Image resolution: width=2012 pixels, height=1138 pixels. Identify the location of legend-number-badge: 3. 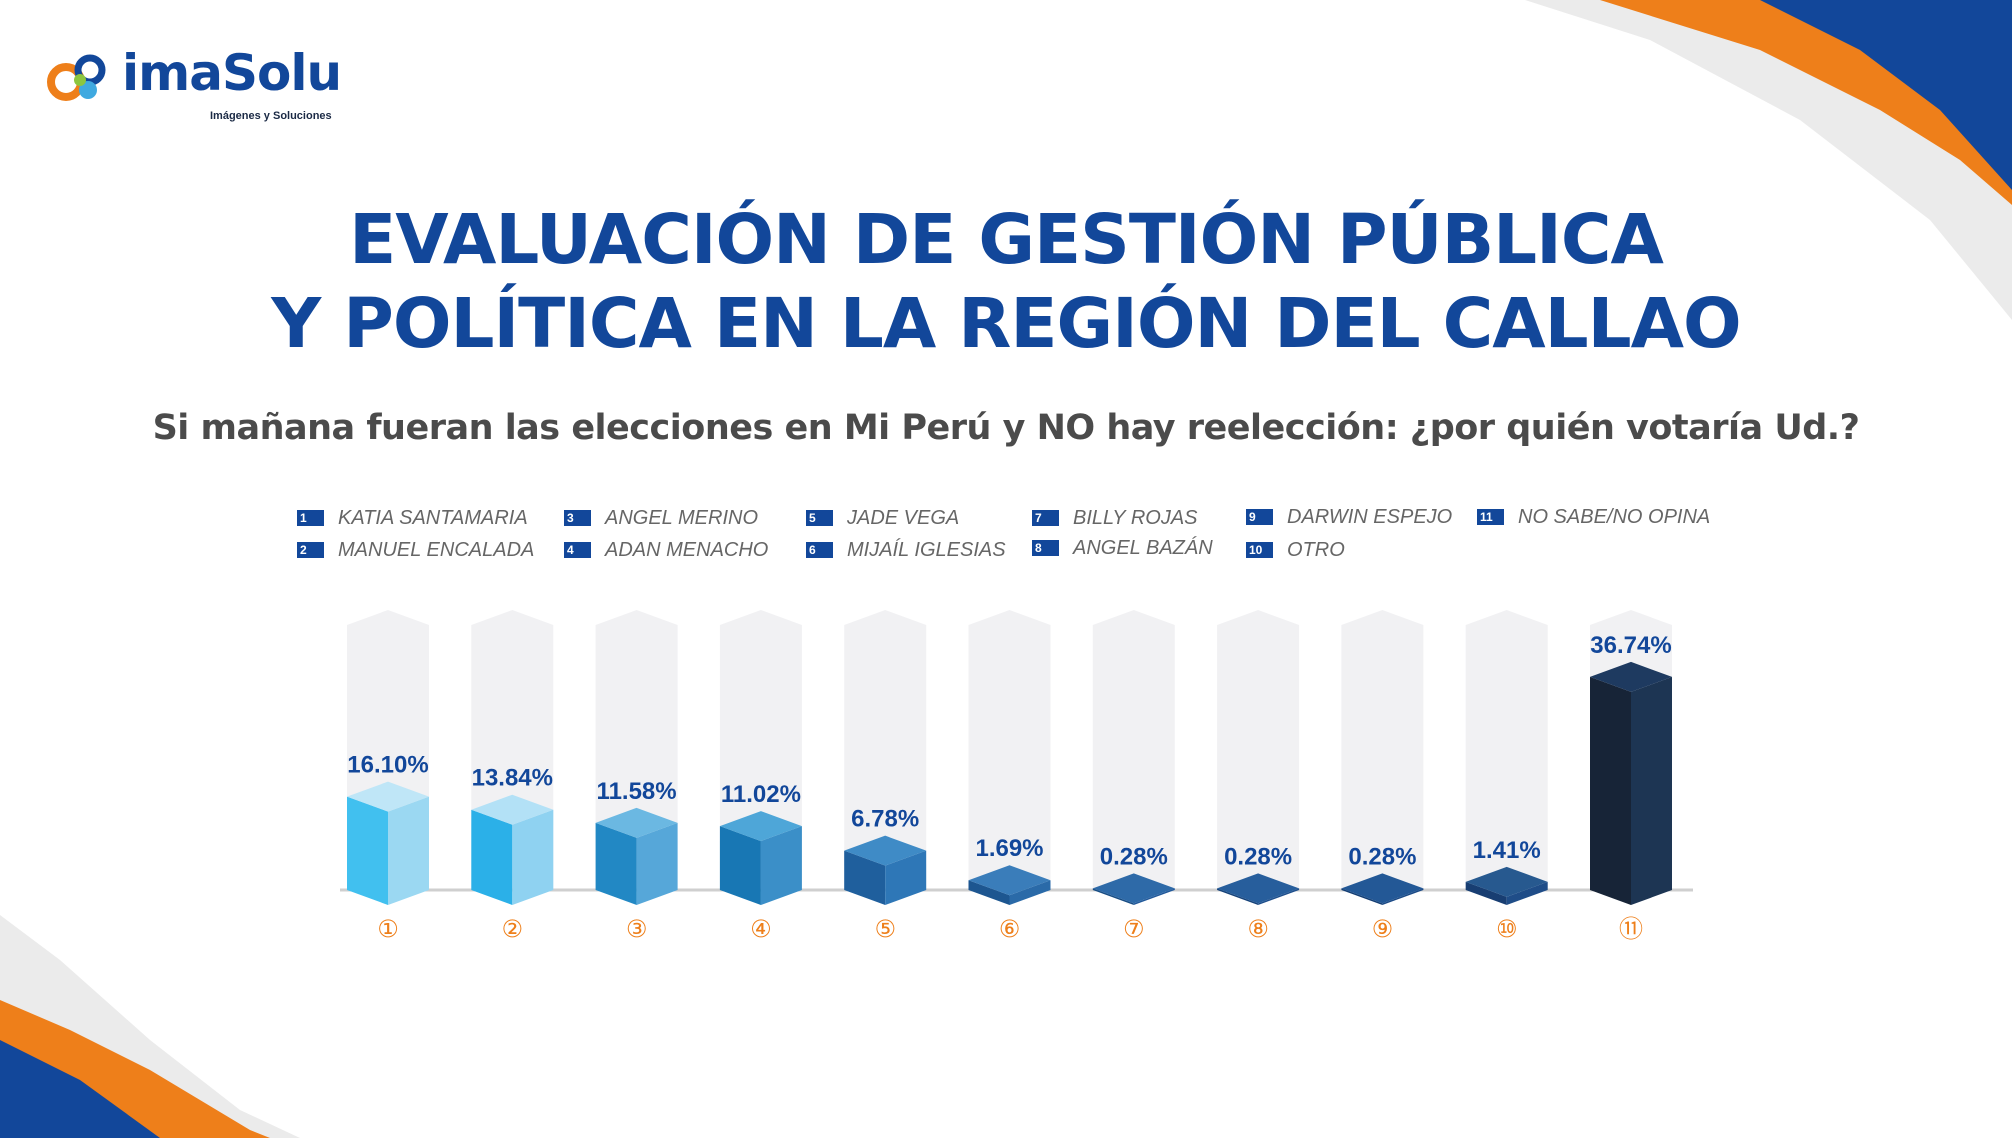
(577, 518).